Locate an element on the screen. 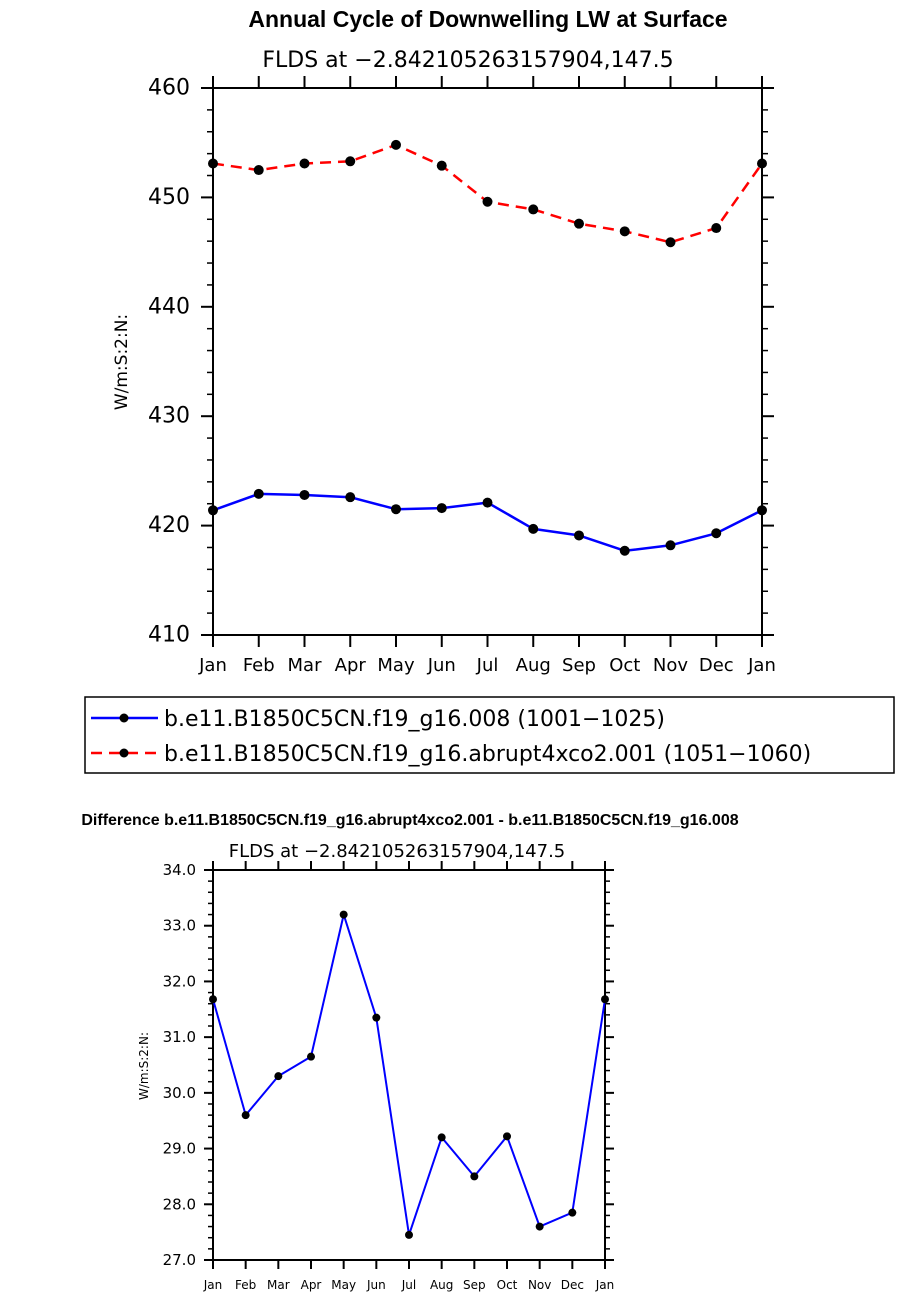  difference-chart-plot-area is located at coordinates (409, 1074).